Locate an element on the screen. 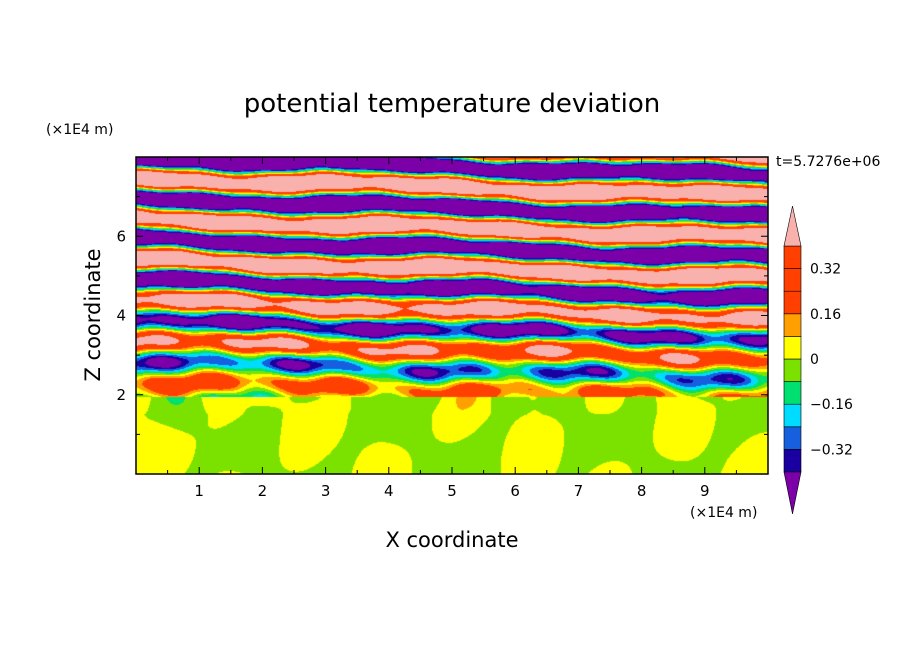 The width and height of the screenshot is (904, 654). x-unit-label: (×1E4 m) is located at coordinates (723, 513).